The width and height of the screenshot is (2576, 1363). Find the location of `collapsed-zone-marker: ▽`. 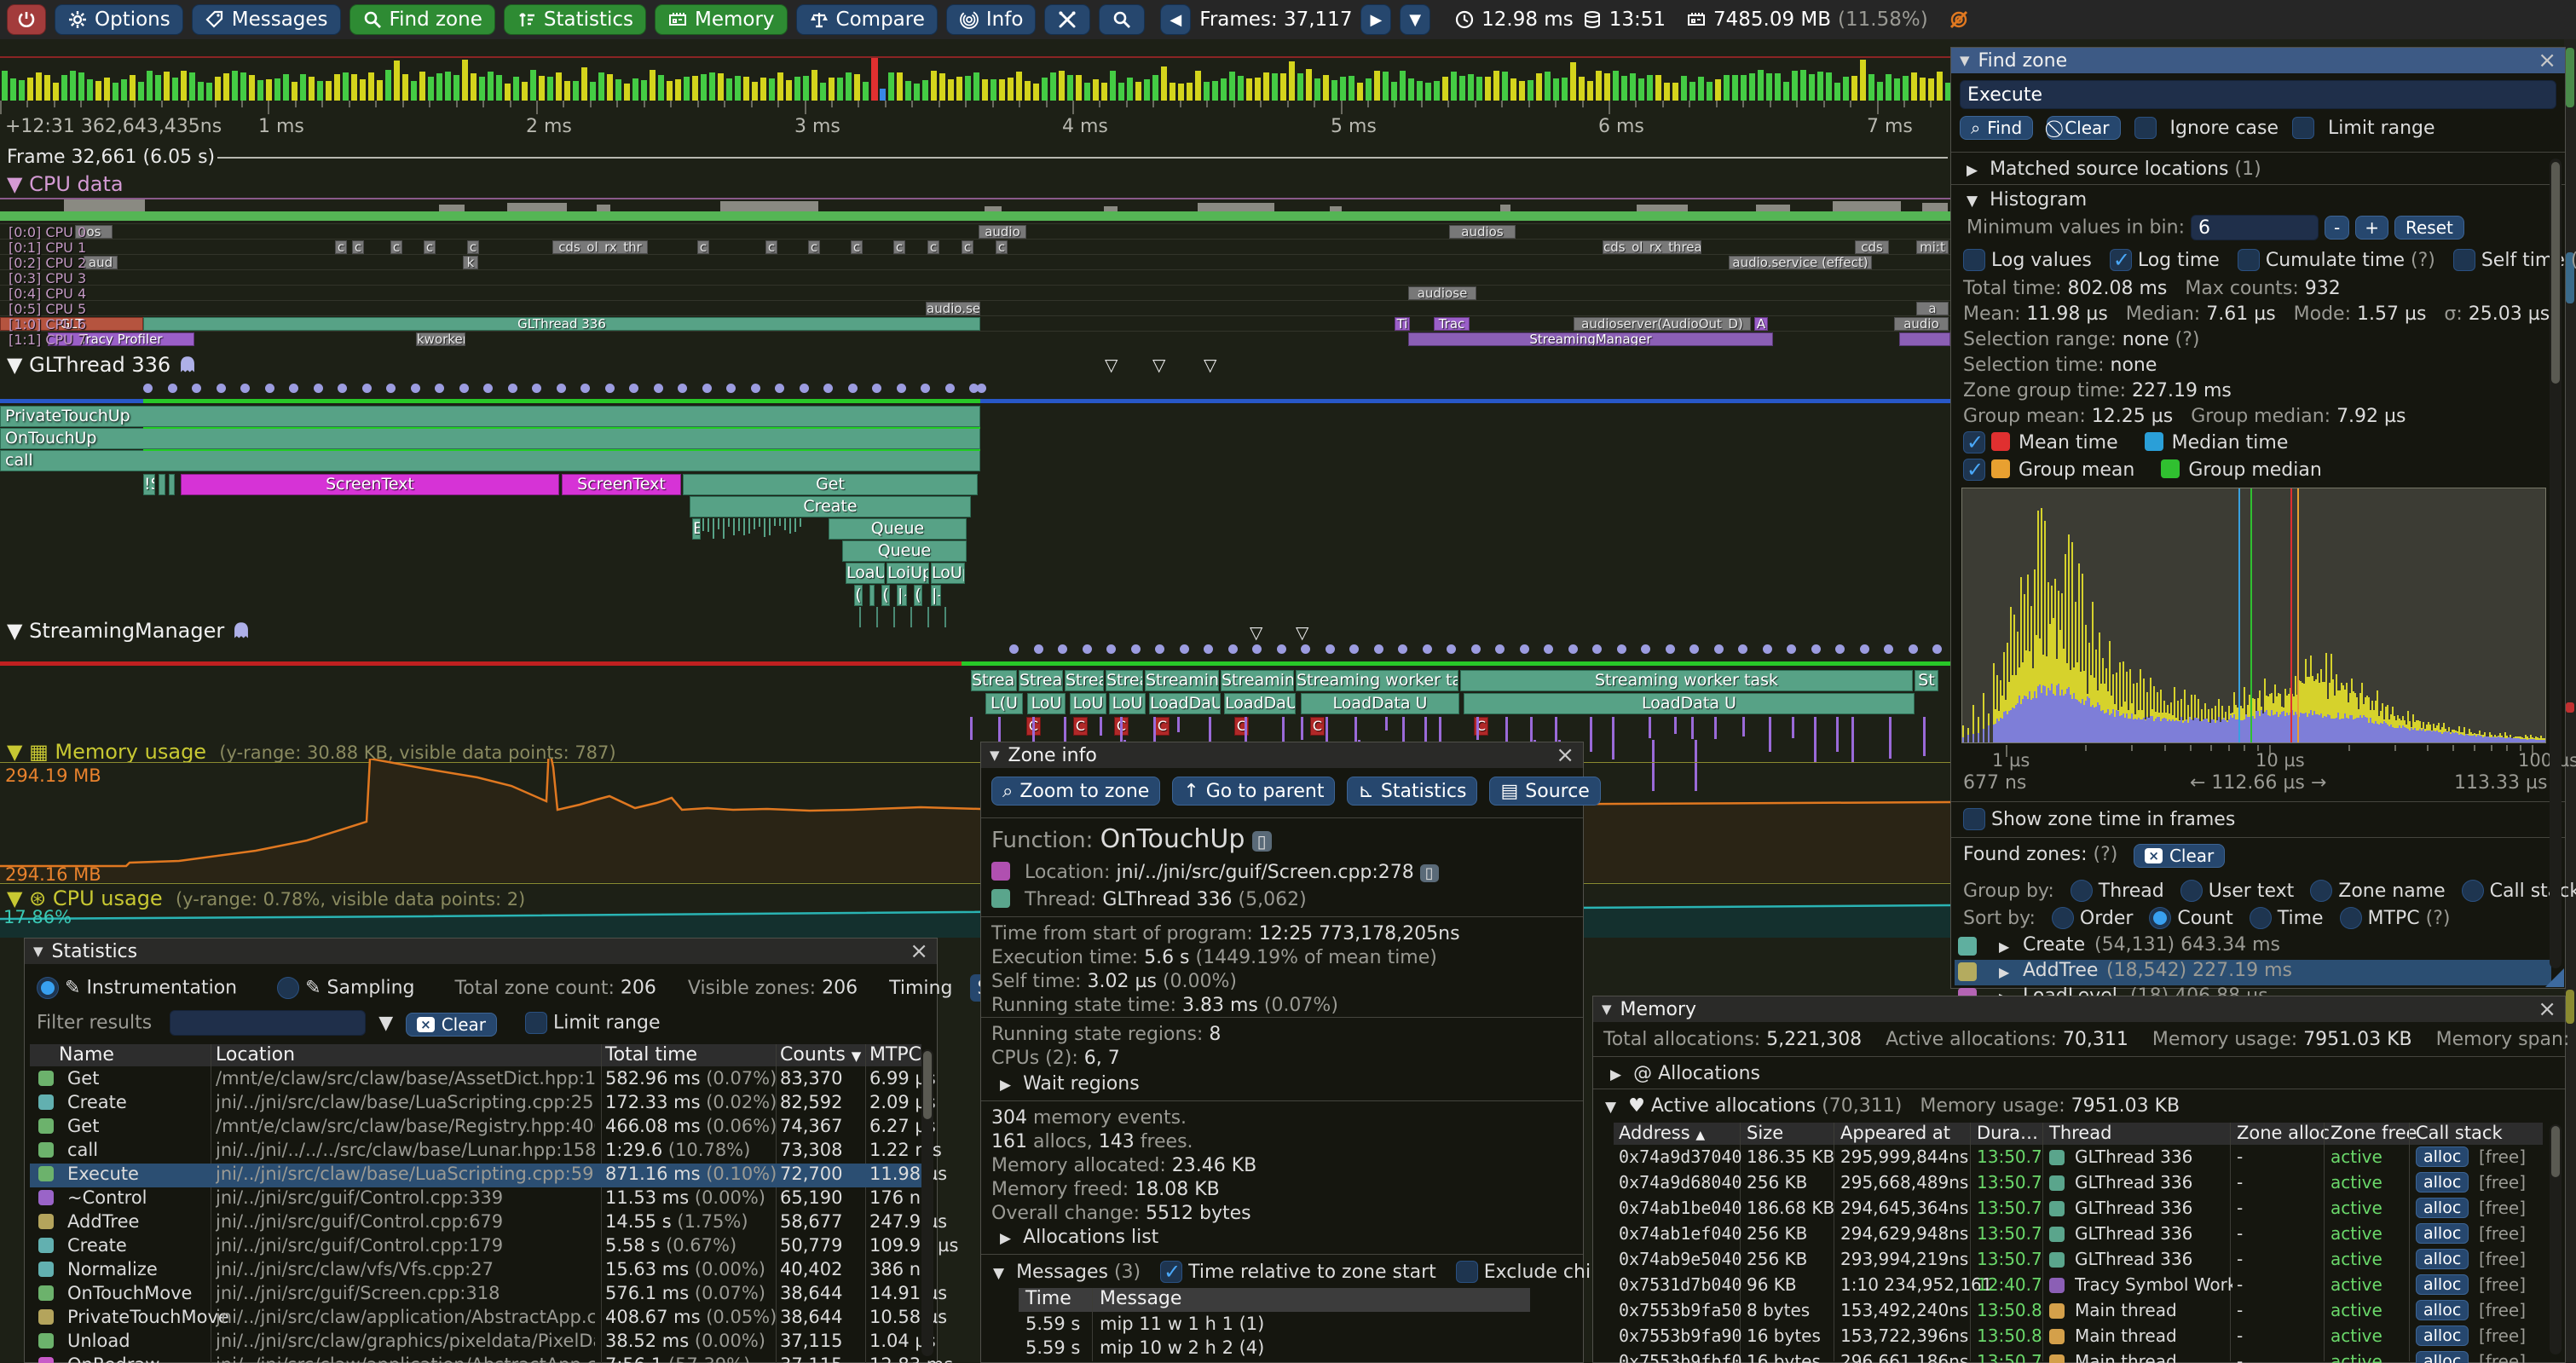

collapsed-zone-marker: ▽ is located at coordinates (1302, 632).